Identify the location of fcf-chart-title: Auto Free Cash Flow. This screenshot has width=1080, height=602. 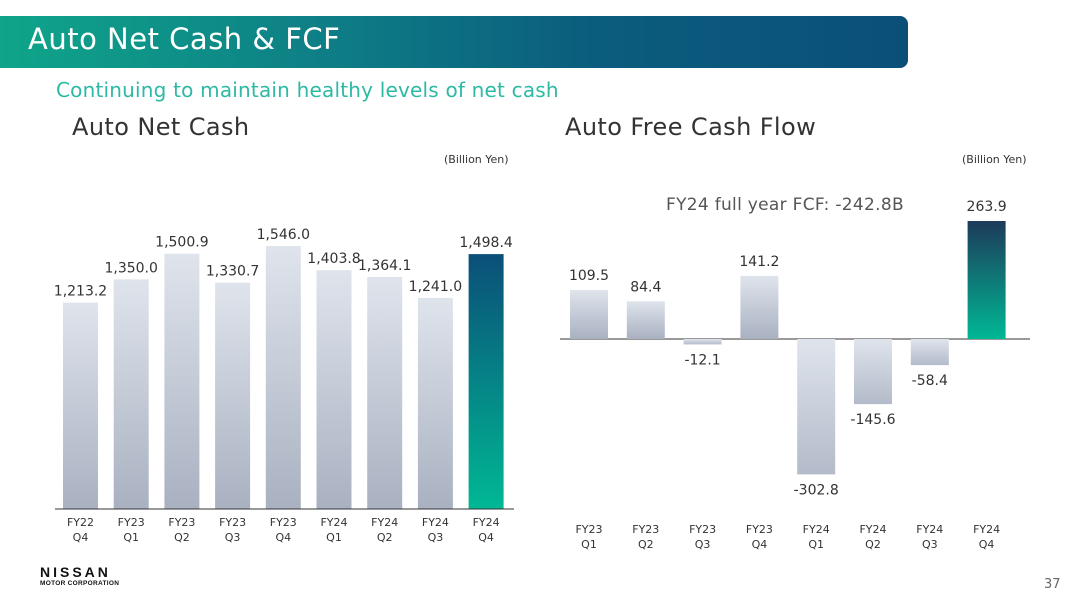
(691, 127).